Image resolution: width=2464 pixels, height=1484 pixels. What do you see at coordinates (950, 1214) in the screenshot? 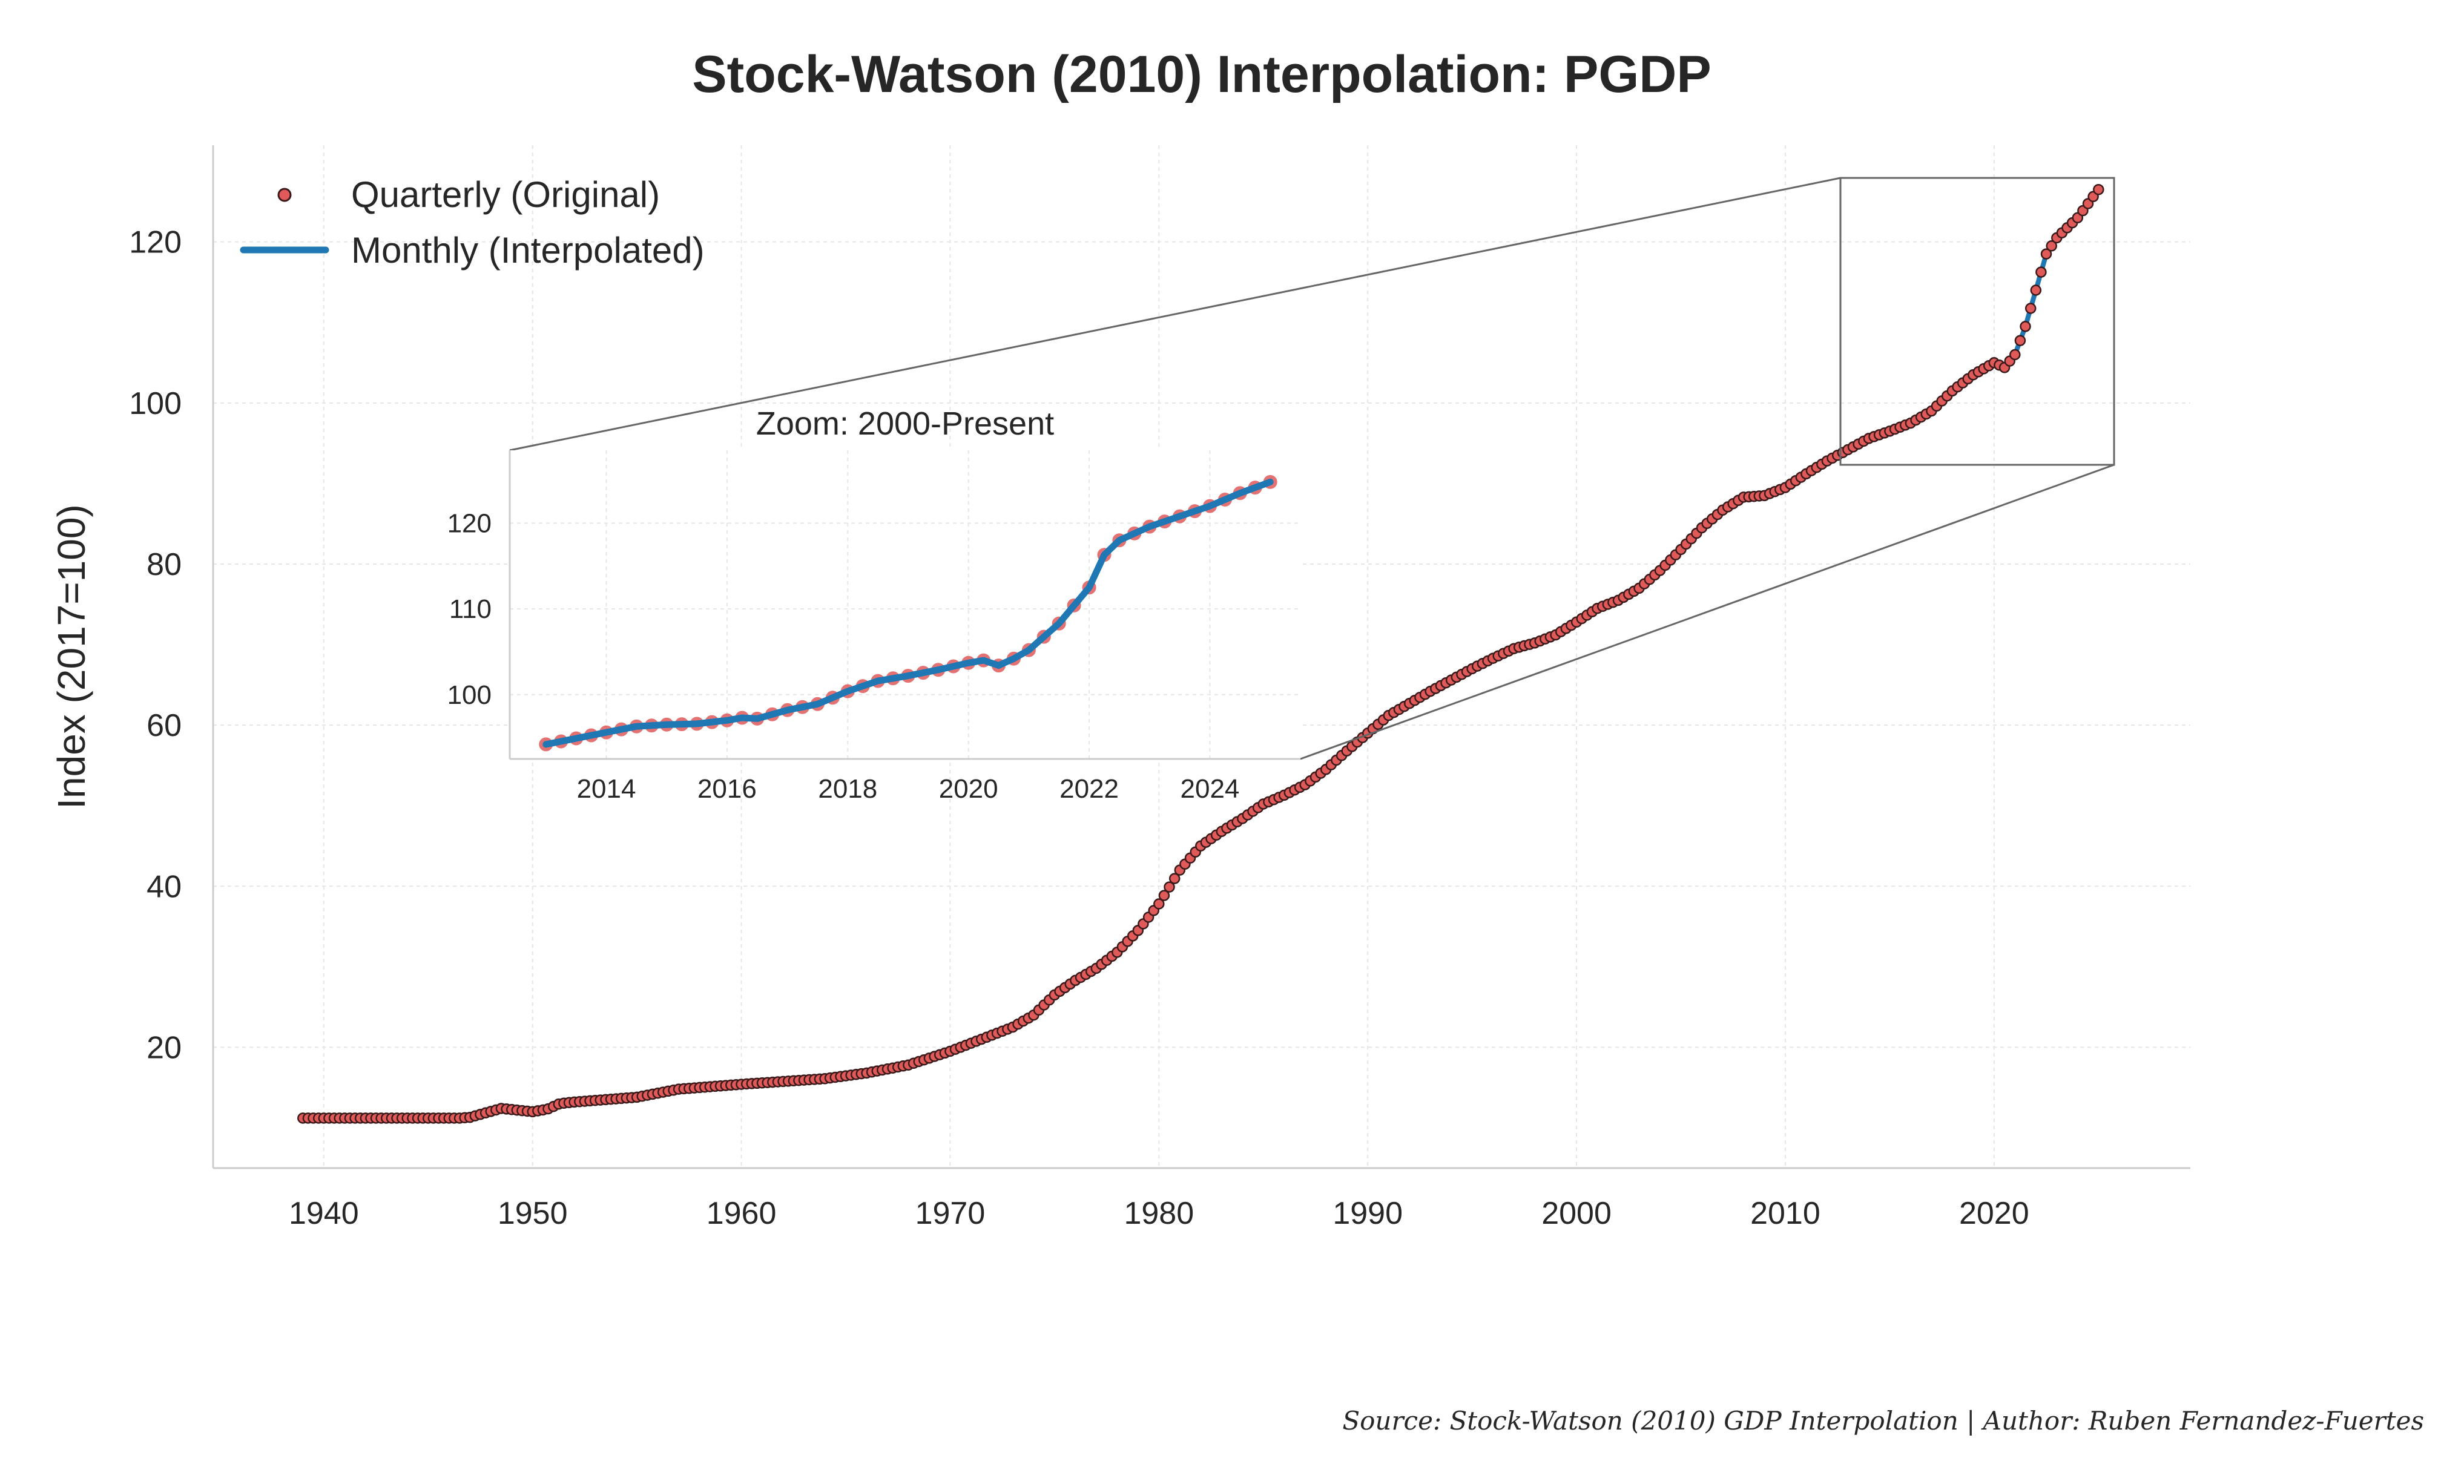
I see `x-tick-label: 1970` at bounding box center [950, 1214].